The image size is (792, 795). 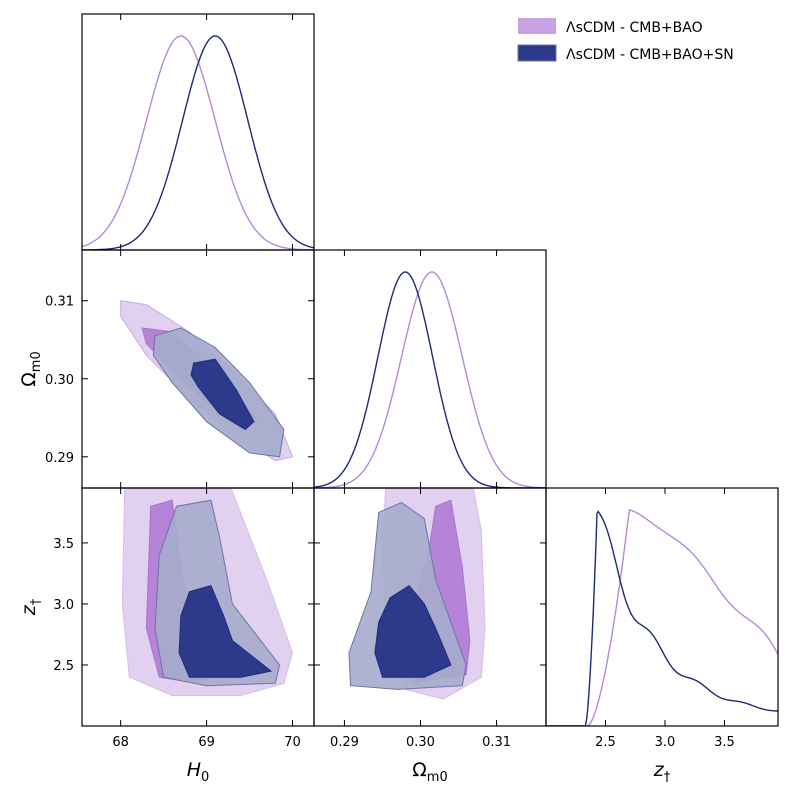 What do you see at coordinates (650, 55) in the screenshot?
I see `legend-label-series1: ΛsCDM - CMB+BAO+SN` at bounding box center [650, 55].